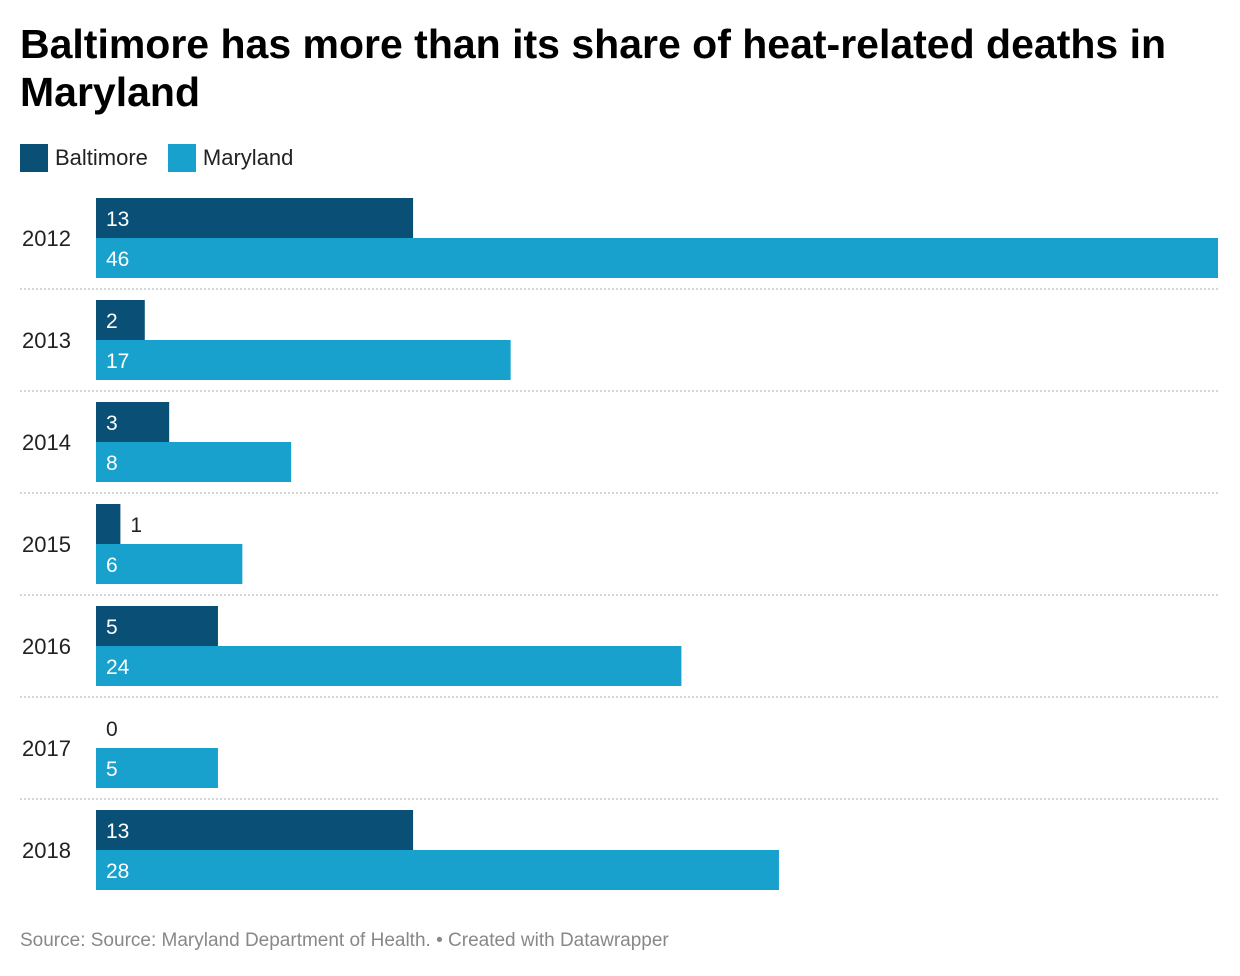  I want to click on legend-label-baltimore: Baltimore, so click(101, 157).